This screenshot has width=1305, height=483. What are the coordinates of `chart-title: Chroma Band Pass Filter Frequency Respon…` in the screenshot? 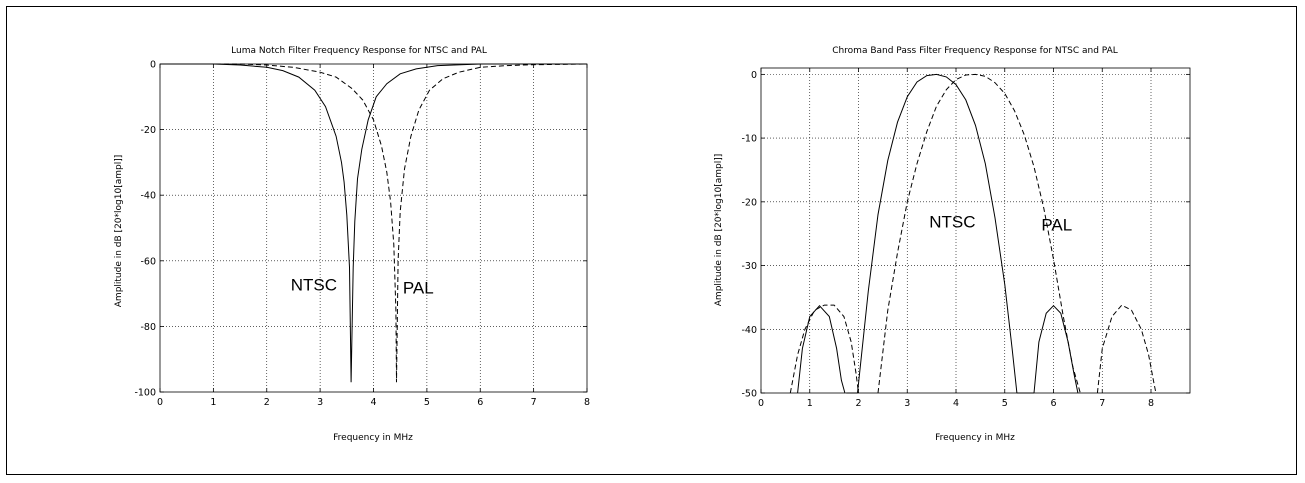 It's located at (975, 51).